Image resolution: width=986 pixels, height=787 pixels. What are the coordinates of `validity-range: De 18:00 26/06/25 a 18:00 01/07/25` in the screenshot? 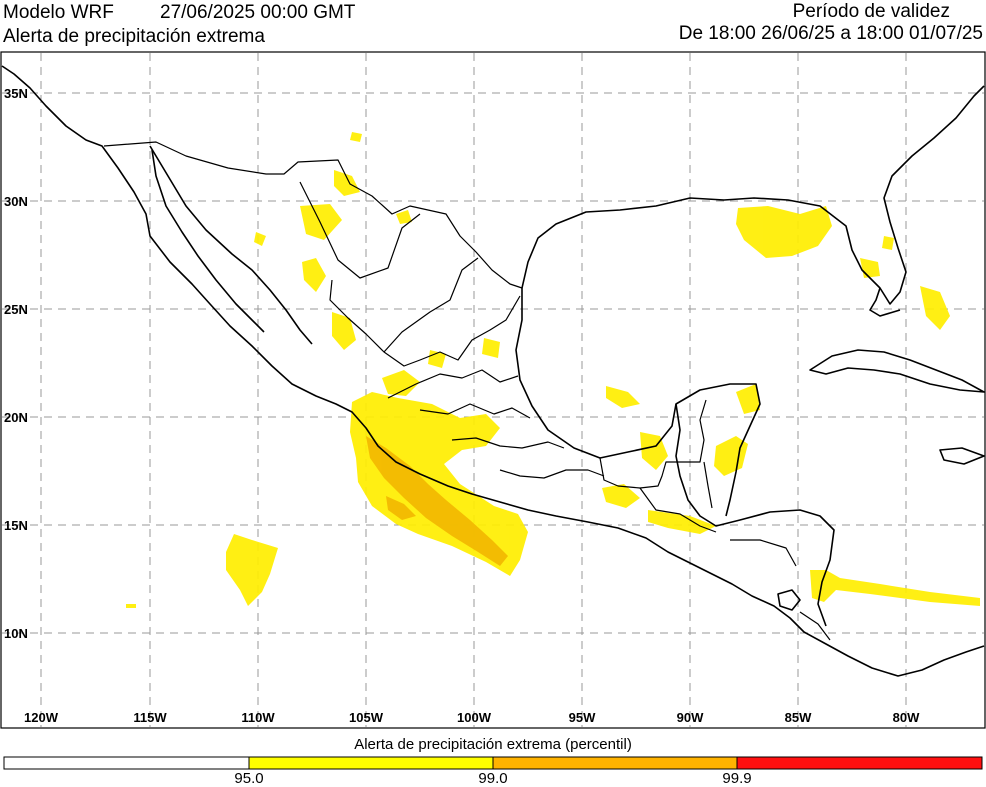 It's located at (830, 33).